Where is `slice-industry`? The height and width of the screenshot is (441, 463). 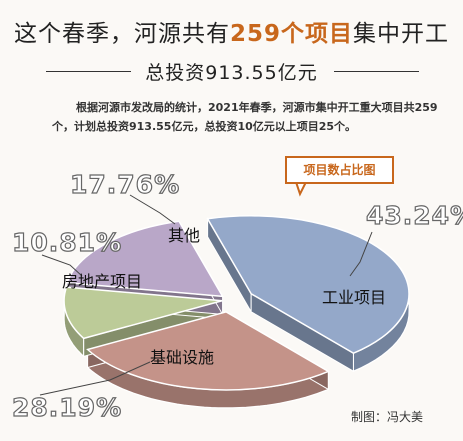
slice-industry is located at coordinates (308, 285).